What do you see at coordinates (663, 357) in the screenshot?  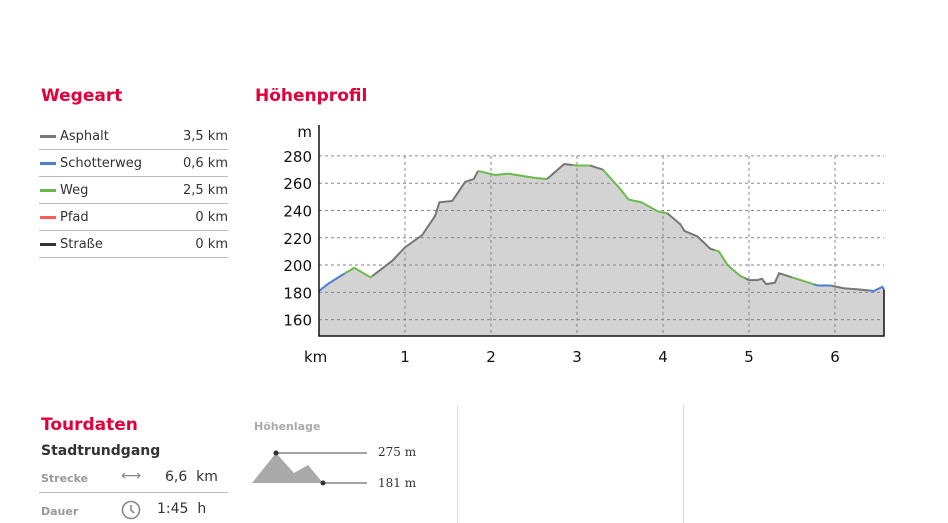 I see `x-tick-label: 4` at bounding box center [663, 357].